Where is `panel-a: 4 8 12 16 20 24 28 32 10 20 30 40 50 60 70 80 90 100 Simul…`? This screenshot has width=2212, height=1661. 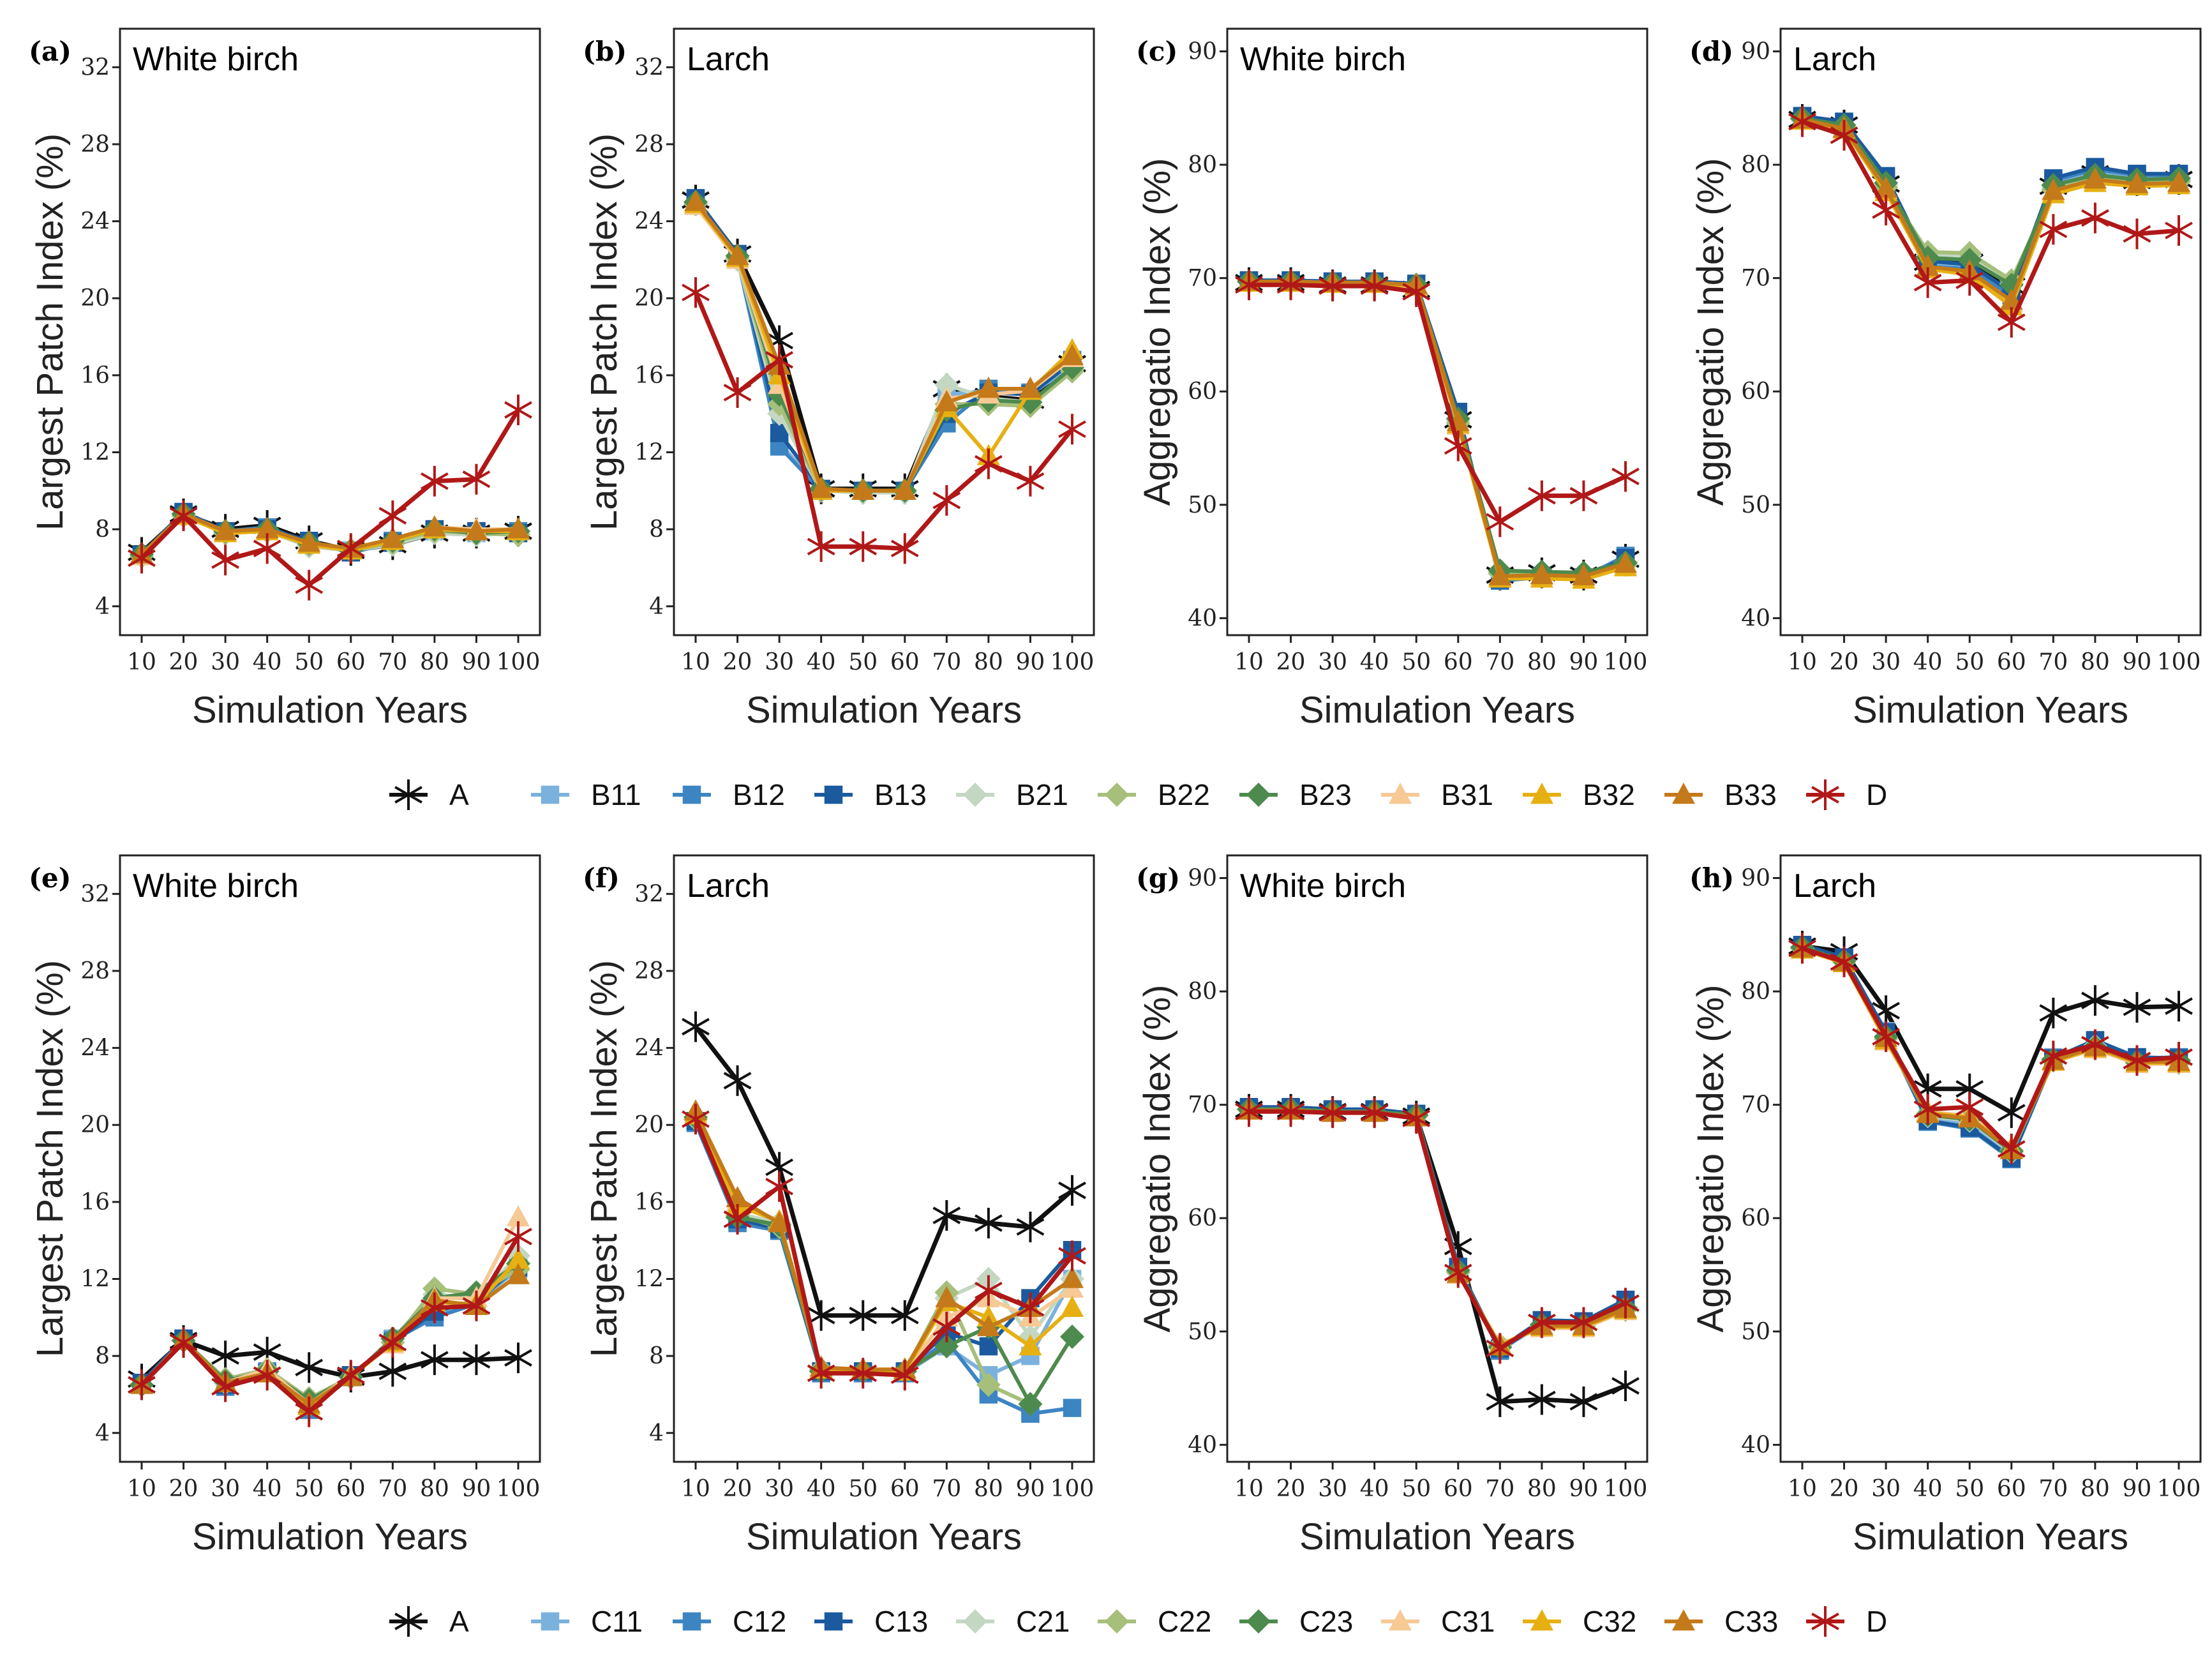
panel-a: 4 8 12 16 20 24 28 32 10 20 30 40 50 60 70 80 90 100 Simul… is located at coordinates (285, 379).